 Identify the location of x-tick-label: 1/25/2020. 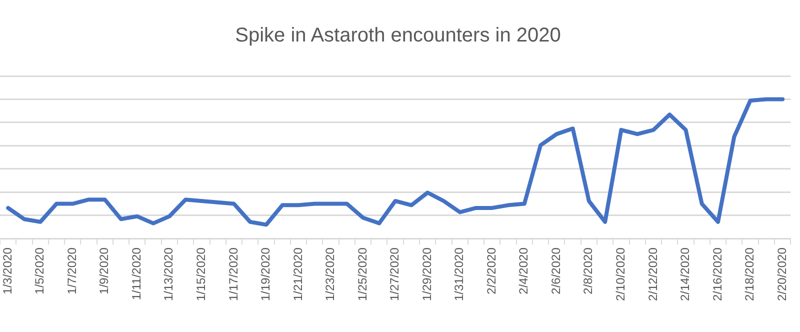
(362, 274).